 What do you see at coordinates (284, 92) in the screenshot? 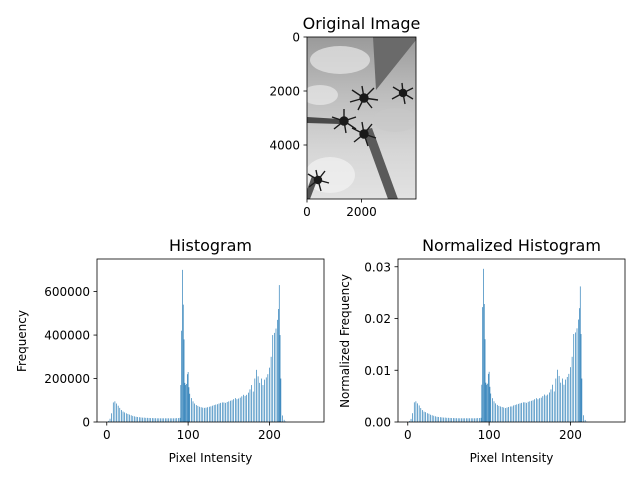
I see `image-ytick-label: 2000` at bounding box center [284, 92].